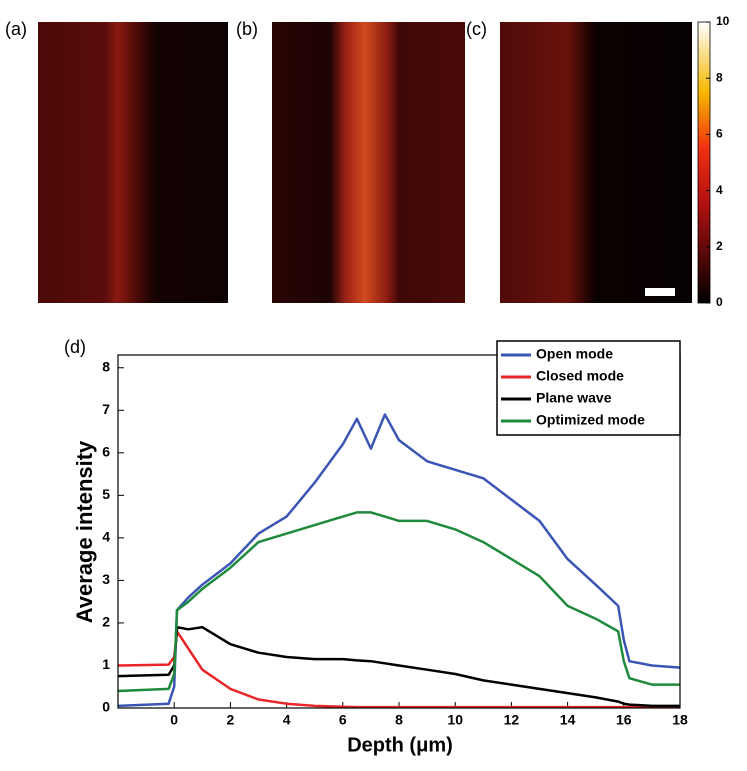  Describe the element at coordinates (580, 376) in the screenshot. I see `legend-label: Closed mode` at that location.